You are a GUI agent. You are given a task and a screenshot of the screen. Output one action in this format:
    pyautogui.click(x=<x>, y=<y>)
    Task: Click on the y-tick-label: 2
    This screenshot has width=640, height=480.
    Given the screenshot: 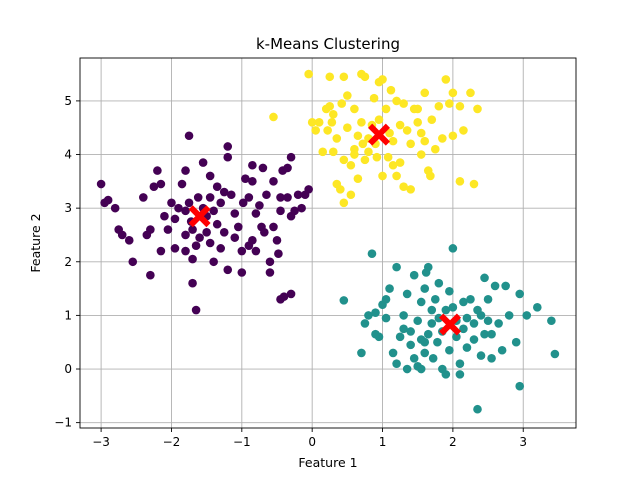 What is the action you would take?
    pyautogui.click(x=68, y=262)
    